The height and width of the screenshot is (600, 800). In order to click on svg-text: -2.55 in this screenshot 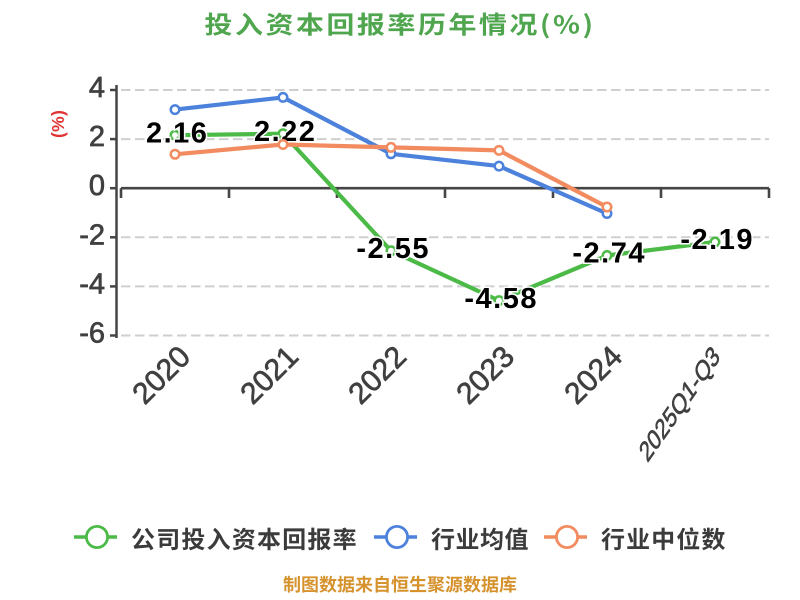, I will do `click(393, 249)`.